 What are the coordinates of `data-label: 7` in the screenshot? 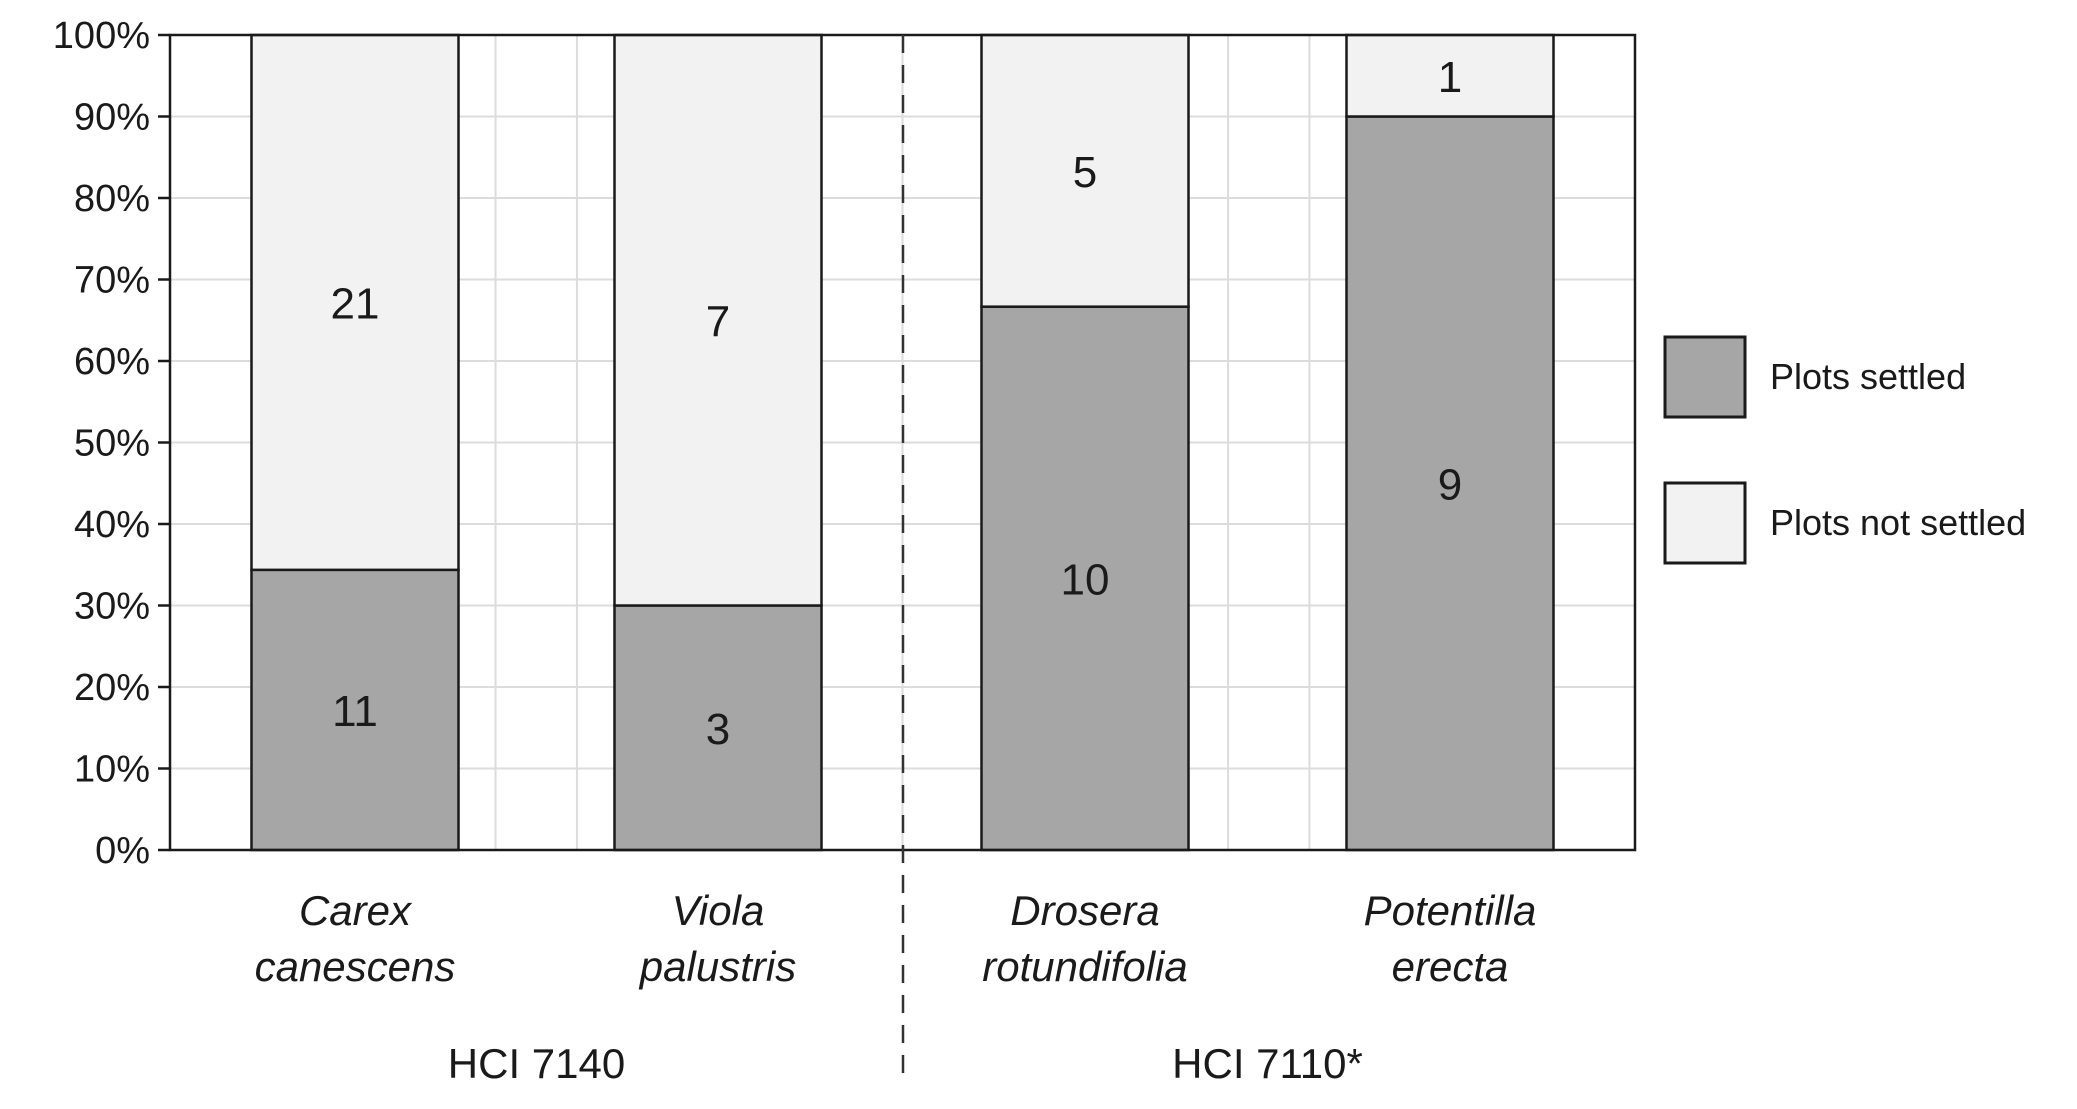 It's located at (718, 321).